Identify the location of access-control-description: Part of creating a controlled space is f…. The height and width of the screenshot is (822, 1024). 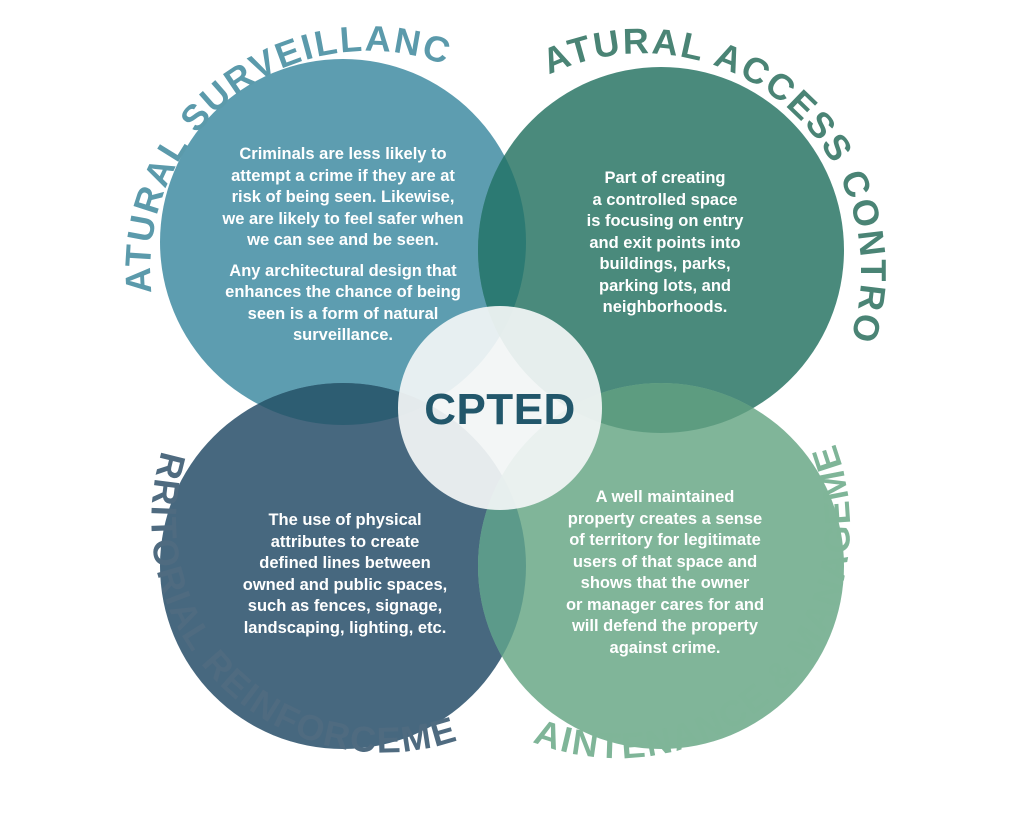
(665, 243).